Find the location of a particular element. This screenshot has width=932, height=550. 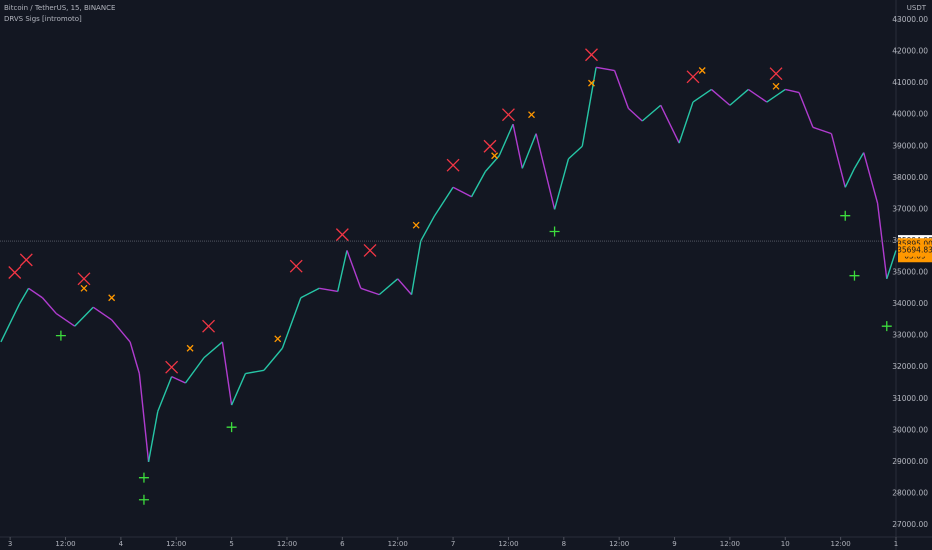

y-tick-label: 33000.00 is located at coordinates (910, 335).